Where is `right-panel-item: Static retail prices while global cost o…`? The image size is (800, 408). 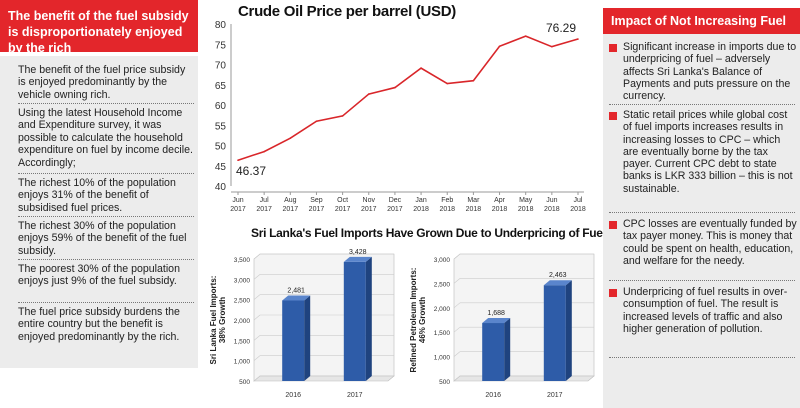 right-panel-item: Static retail prices while global cost o… is located at coordinates (708, 152).